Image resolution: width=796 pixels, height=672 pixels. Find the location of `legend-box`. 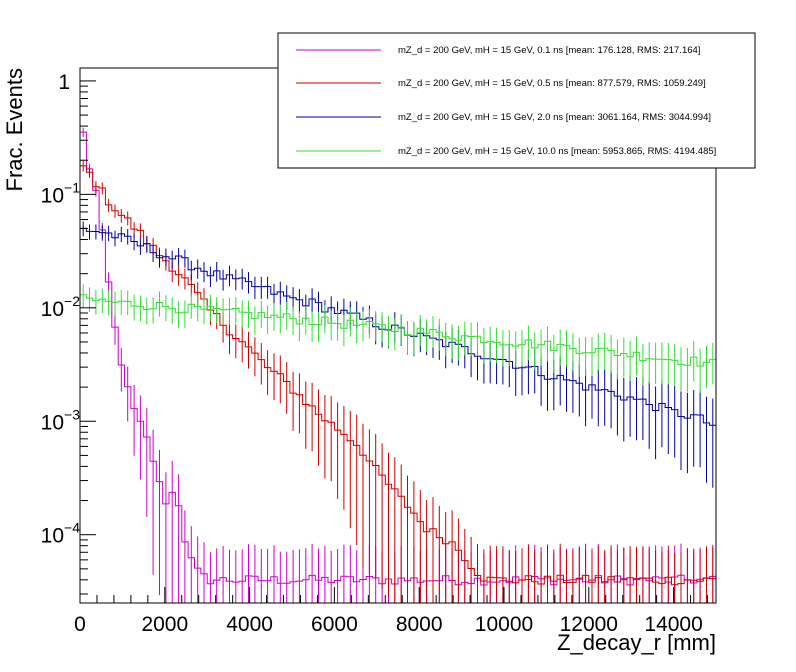

legend-box is located at coordinates (516, 100).